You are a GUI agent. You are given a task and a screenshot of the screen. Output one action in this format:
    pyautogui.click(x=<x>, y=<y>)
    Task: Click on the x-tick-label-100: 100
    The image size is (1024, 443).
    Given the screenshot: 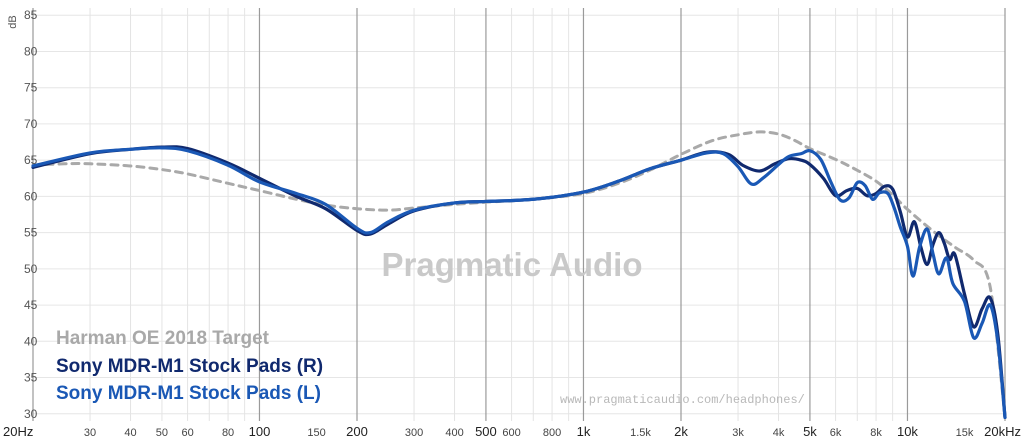 What is the action you would take?
    pyautogui.click(x=260, y=431)
    